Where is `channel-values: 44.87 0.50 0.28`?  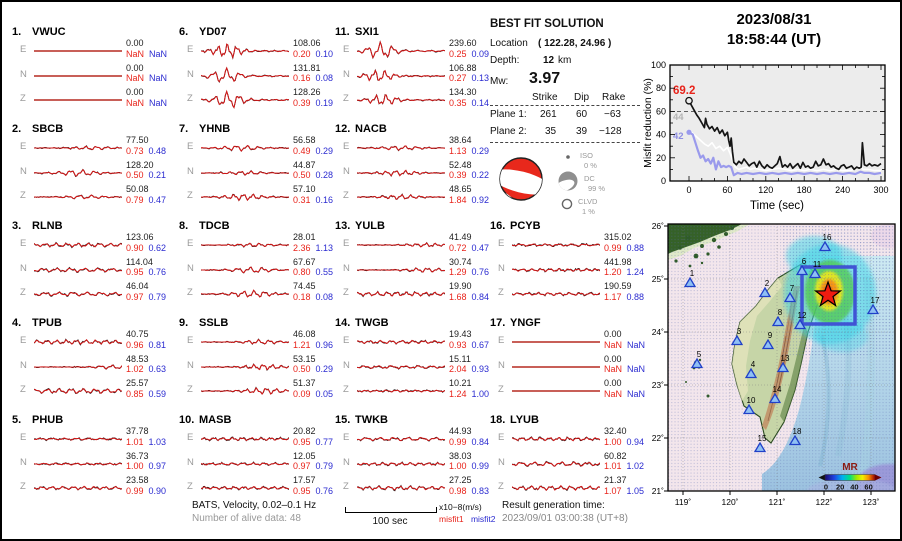 channel-values: 44.87 0.50 0.28 is located at coordinates (313, 170).